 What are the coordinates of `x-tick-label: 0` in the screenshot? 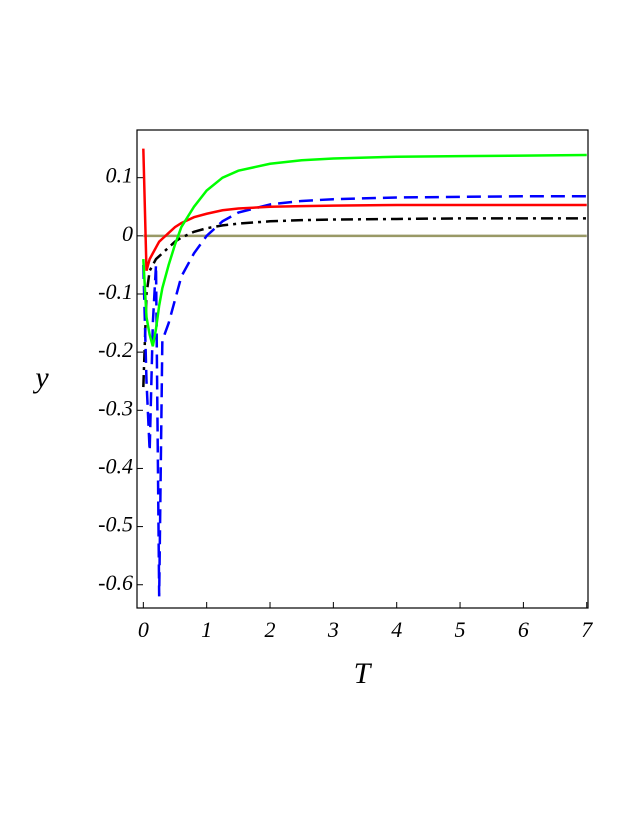 It's located at (143, 629).